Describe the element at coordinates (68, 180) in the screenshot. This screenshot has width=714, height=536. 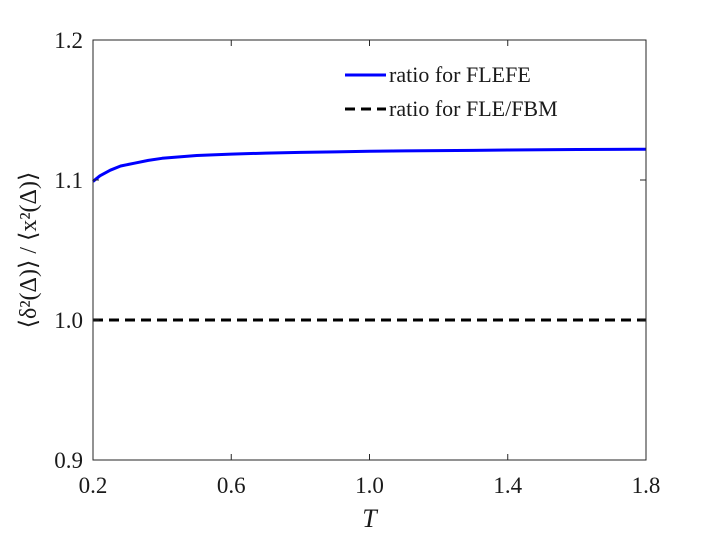
I see `y-tick-label: 1.1` at that location.